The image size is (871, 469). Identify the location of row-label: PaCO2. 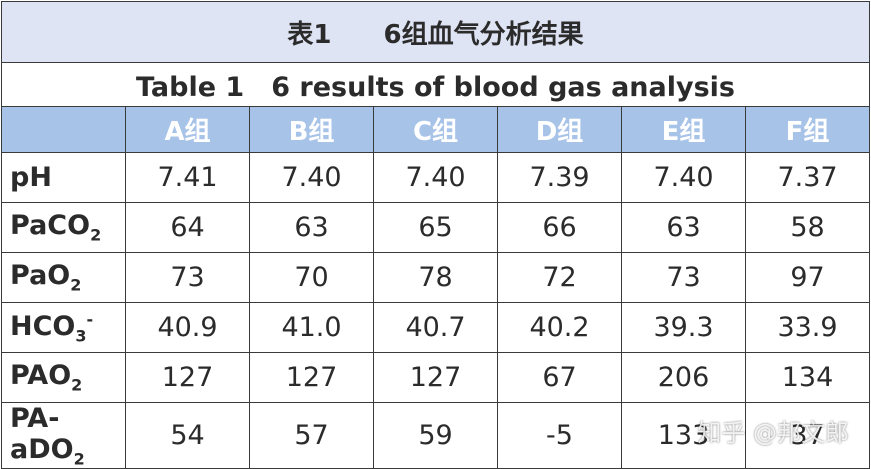
(63, 227).